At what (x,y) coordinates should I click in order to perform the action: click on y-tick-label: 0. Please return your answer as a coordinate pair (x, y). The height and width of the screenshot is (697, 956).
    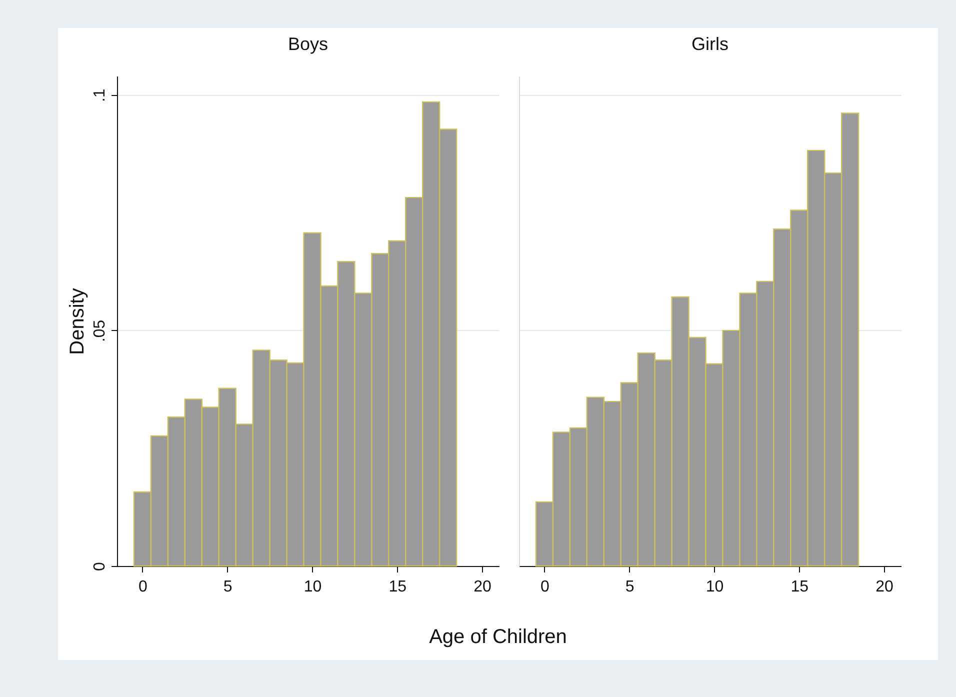
    Looking at the image, I should click on (100, 566).